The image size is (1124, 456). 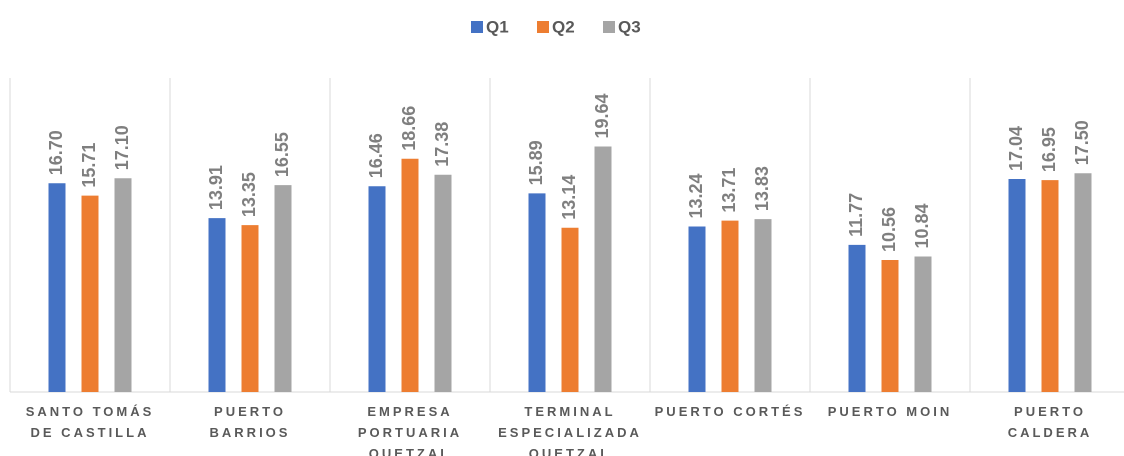 What do you see at coordinates (1050, 422) in the screenshot?
I see `x-tick-label: PUERTO CALDERA` at bounding box center [1050, 422].